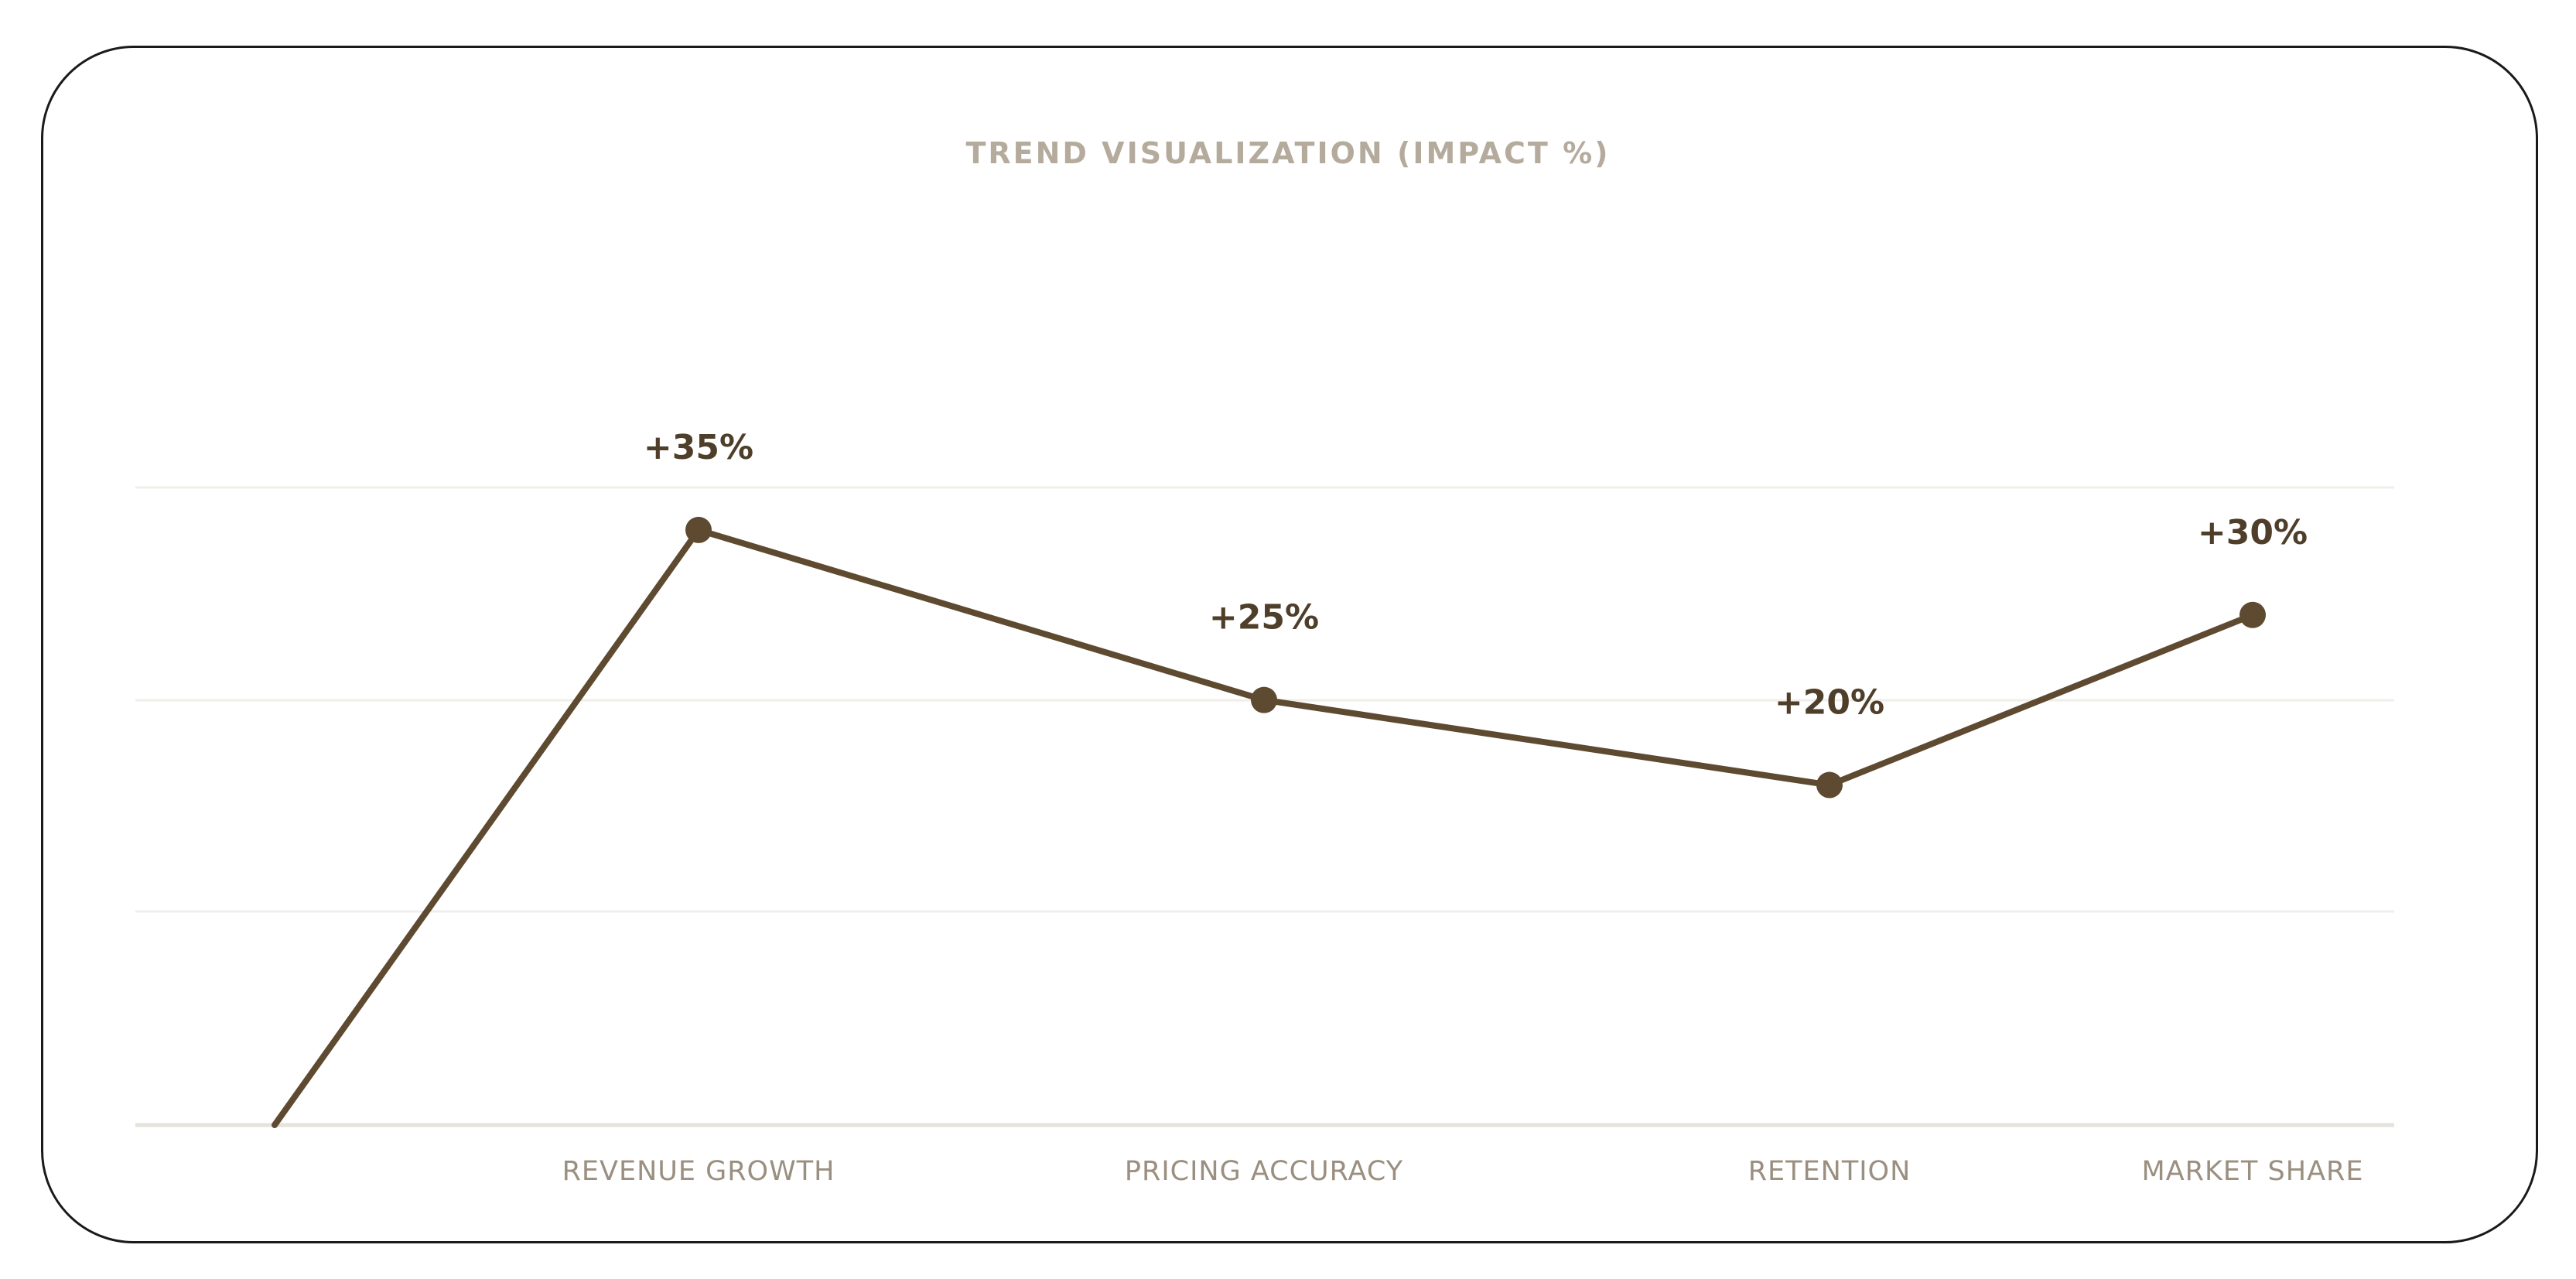  I want to click on x-tick-label: REVENUE GROWTH, so click(698, 1171).